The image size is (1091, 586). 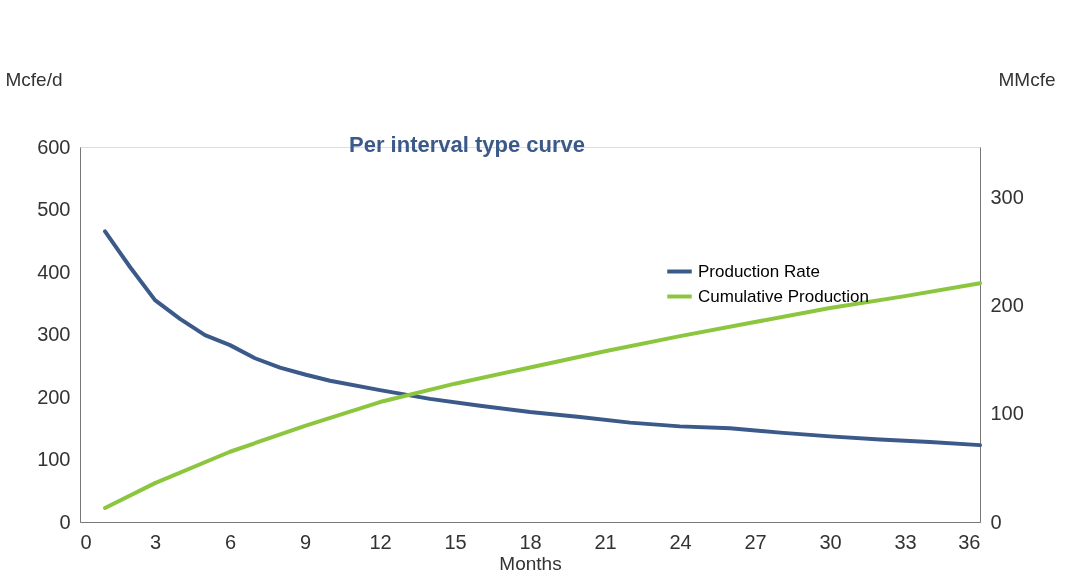 What do you see at coordinates (380, 541) in the screenshot?
I see `x-tick-label: 12` at bounding box center [380, 541].